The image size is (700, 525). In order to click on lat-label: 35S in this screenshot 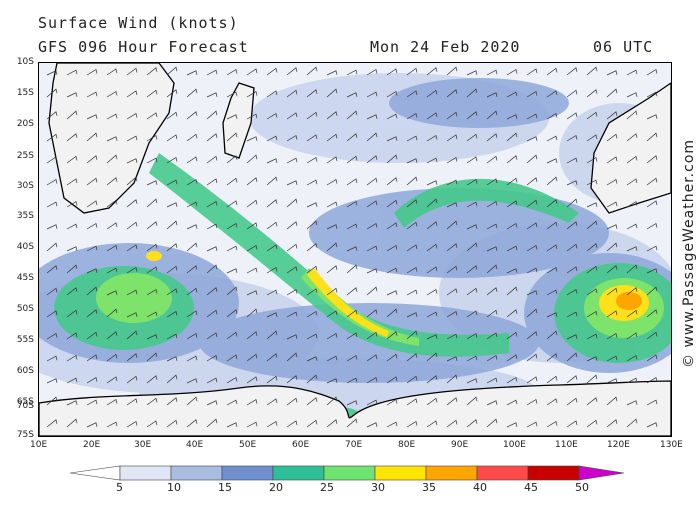, I will do `click(25, 216)`.